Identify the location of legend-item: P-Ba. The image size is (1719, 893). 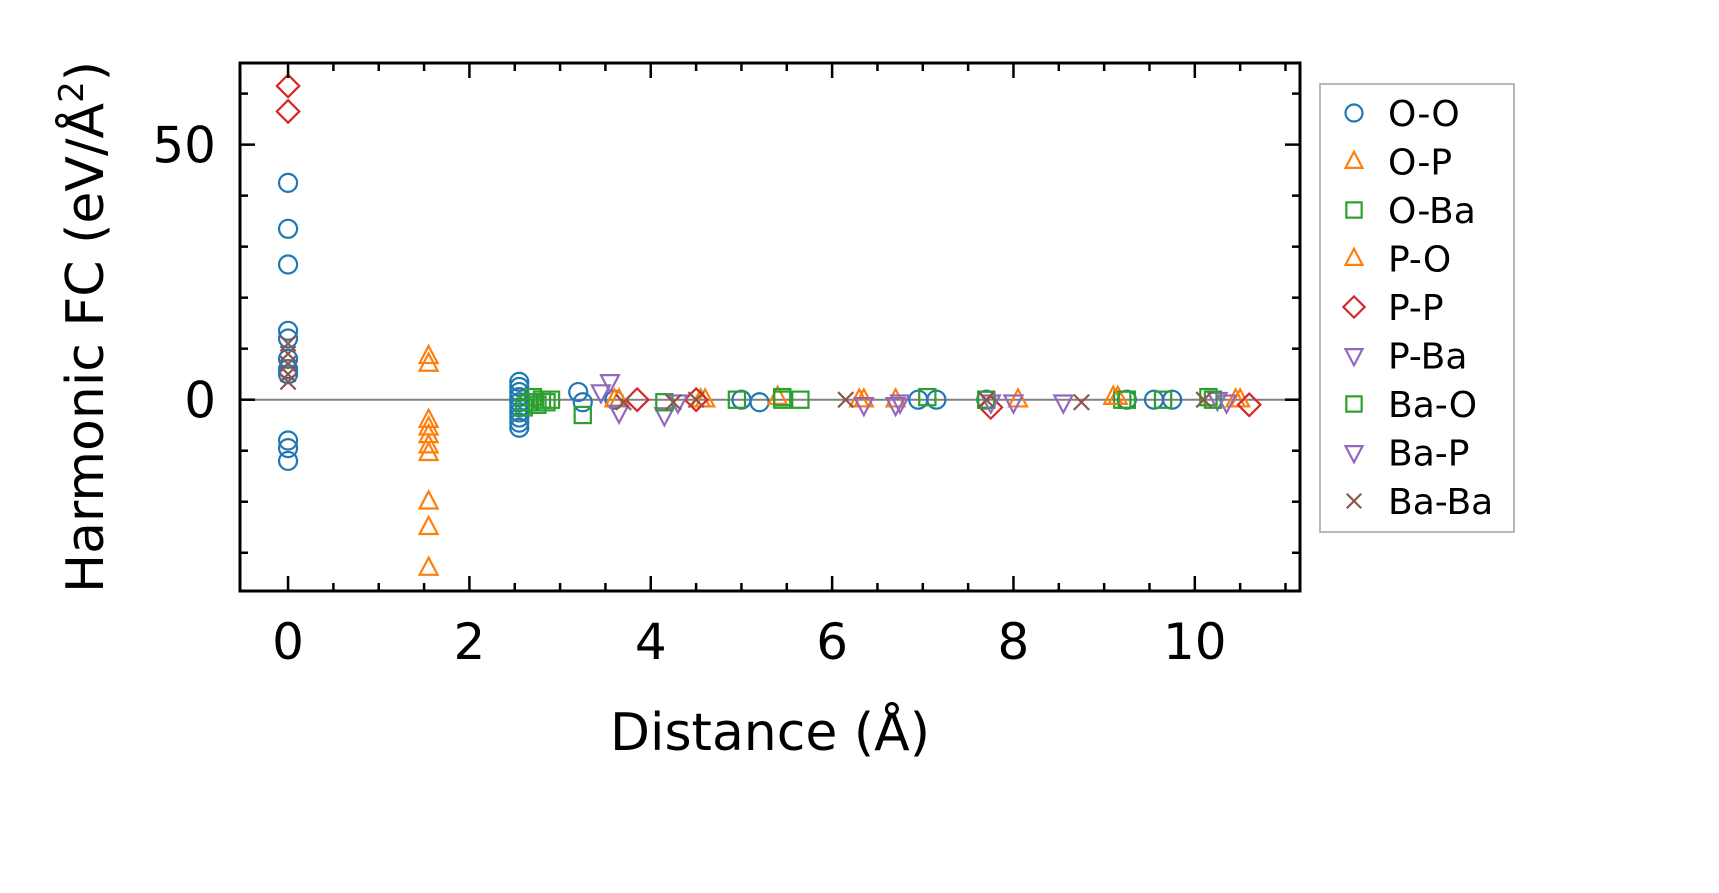
(1405, 357).